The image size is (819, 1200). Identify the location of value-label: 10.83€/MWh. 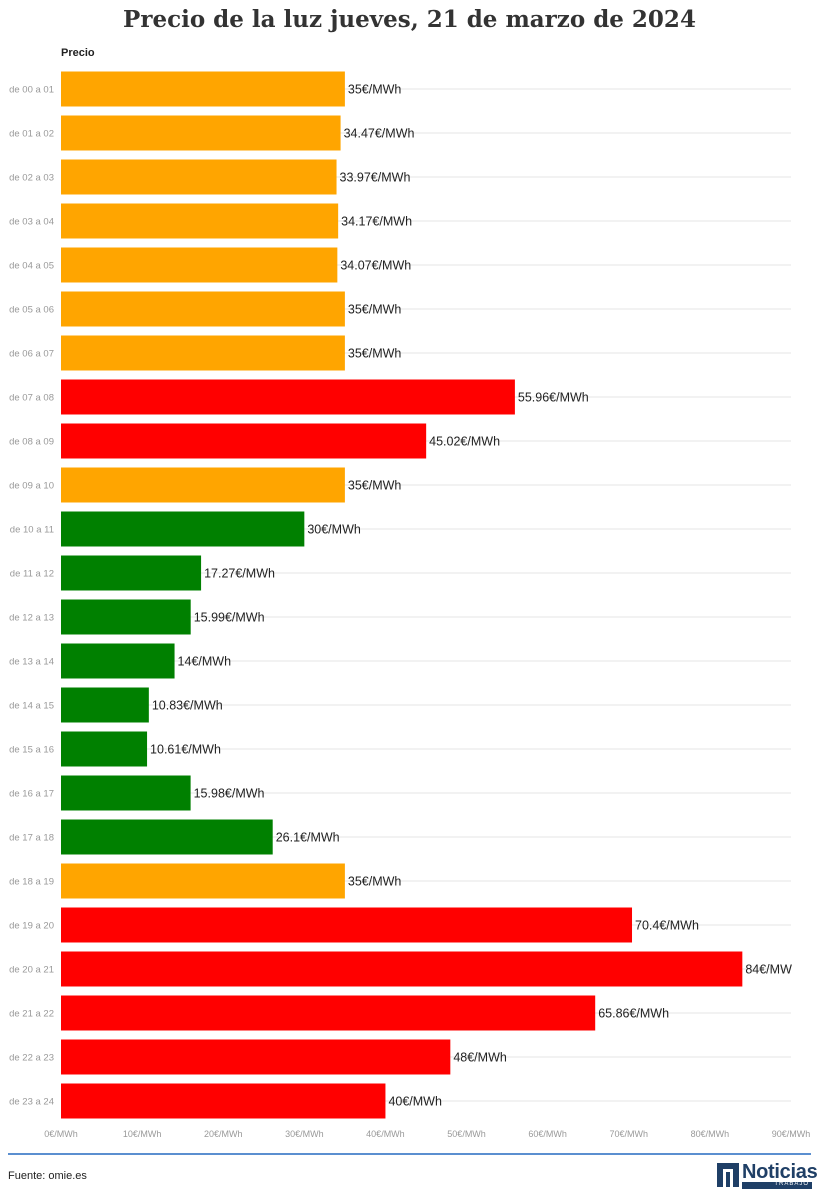
(187, 706).